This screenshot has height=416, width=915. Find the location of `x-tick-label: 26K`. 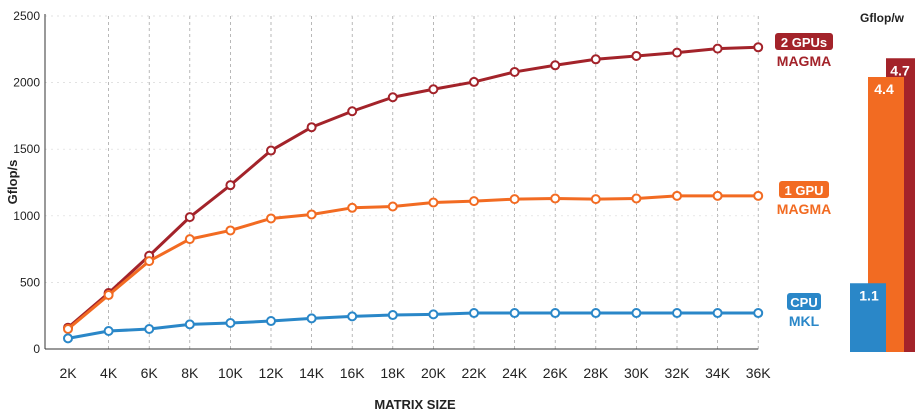

x-tick-label: 26K is located at coordinates (556, 373).